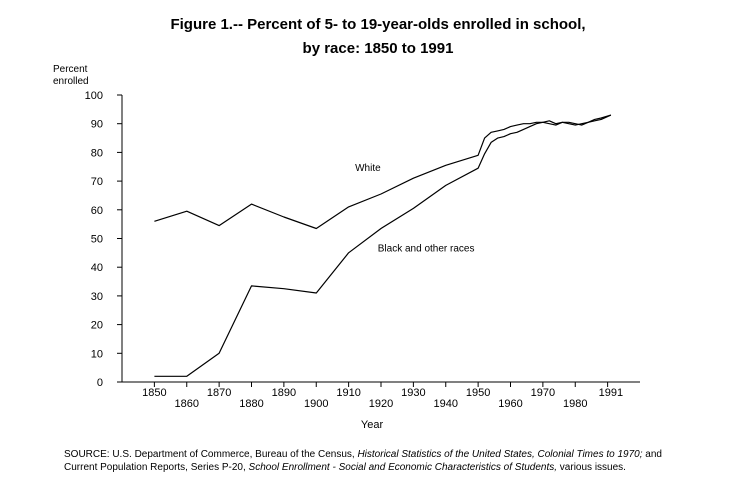 This screenshot has width=756, height=491. Describe the element at coordinates (97, 354) in the screenshot. I see `y-tick-label: 10` at that location.